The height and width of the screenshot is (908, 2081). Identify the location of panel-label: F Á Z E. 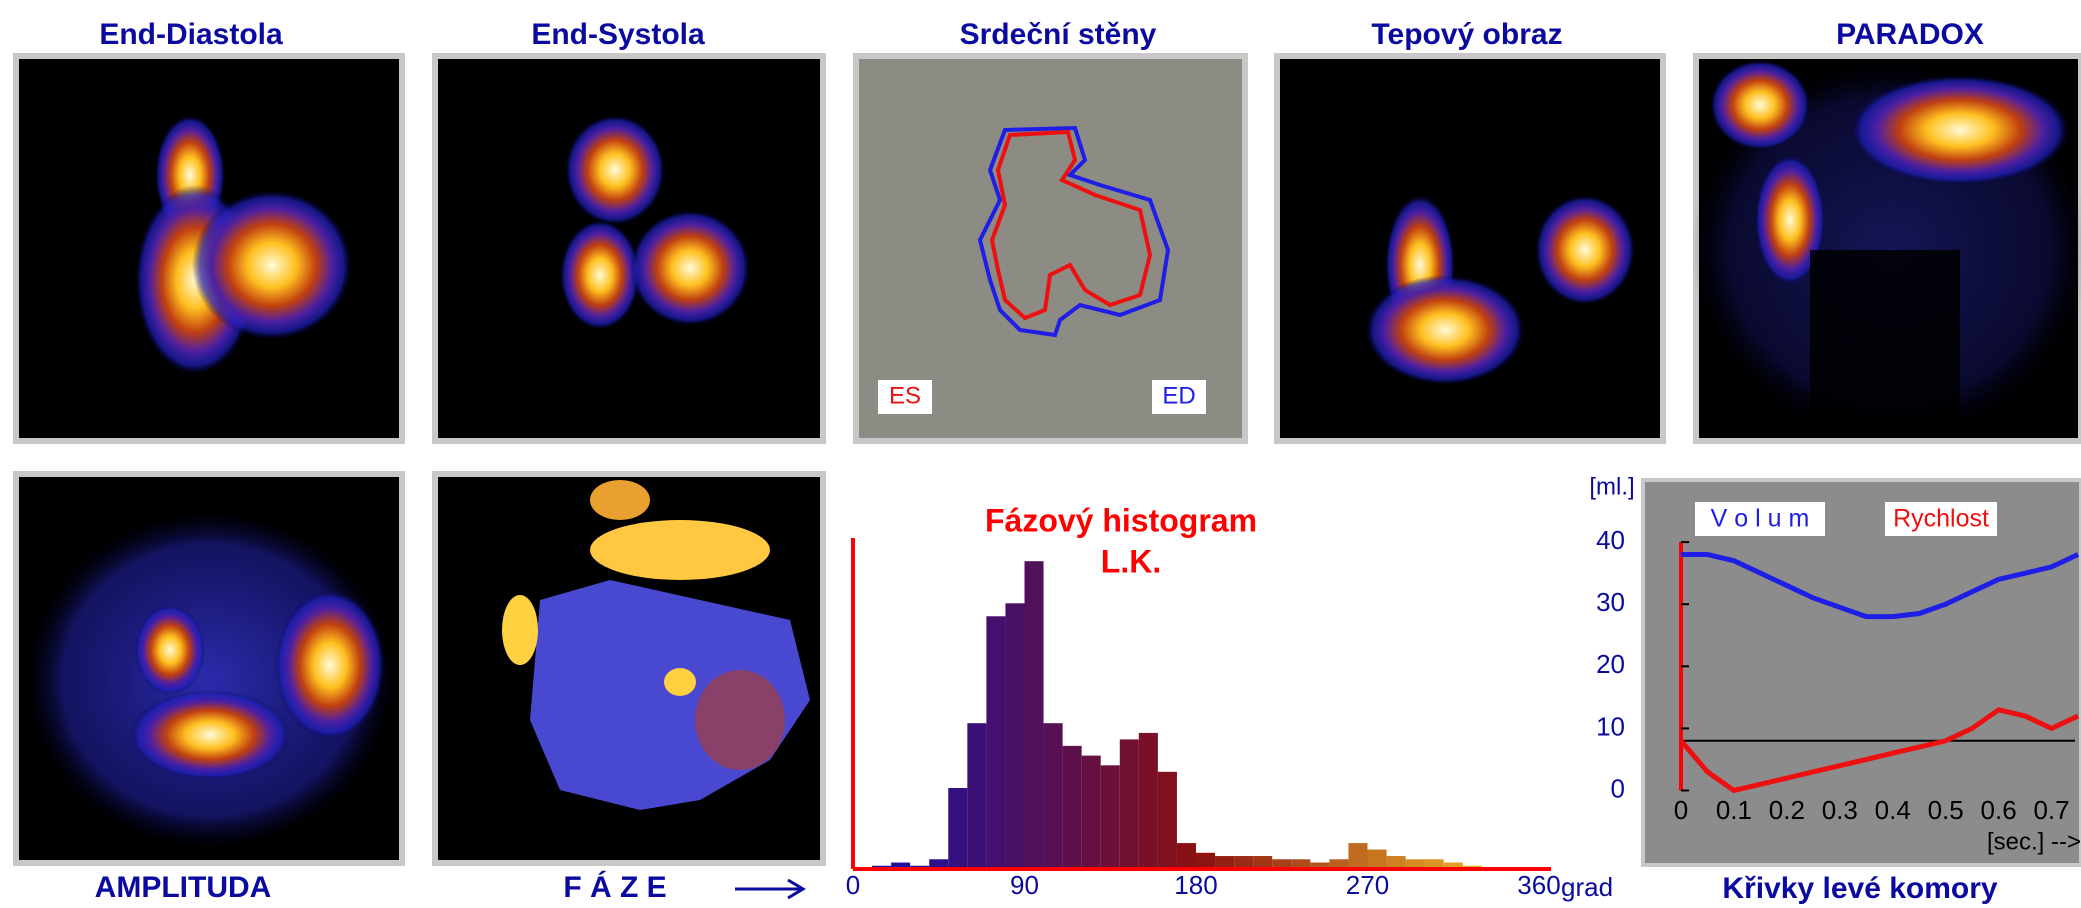
(614, 887).